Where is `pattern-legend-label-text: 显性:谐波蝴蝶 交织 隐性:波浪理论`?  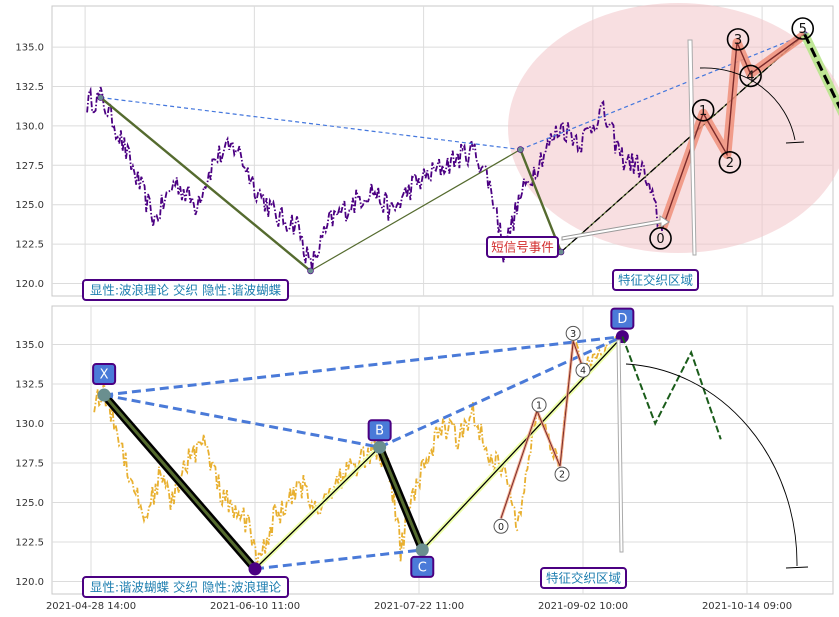
pattern-legend-label-text: 显性:谐波蝴蝶 交织 隐性:波浪理论 is located at coordinates (186, 587).